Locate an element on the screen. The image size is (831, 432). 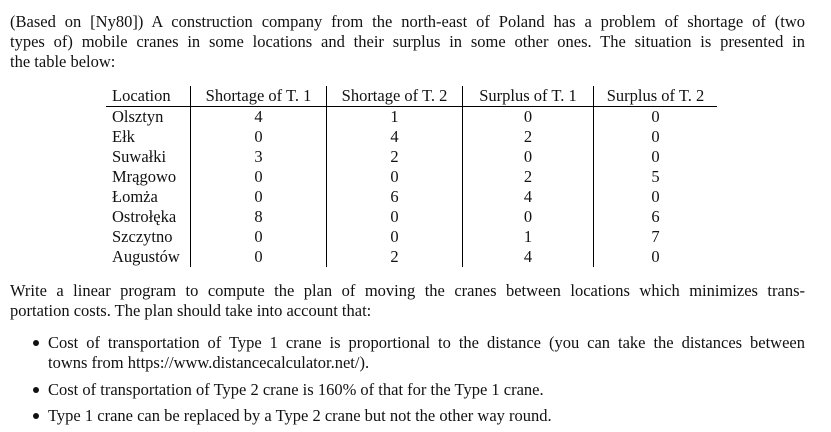
header-cell: Shortage of T. 2 is located at coordinates (394, 96).